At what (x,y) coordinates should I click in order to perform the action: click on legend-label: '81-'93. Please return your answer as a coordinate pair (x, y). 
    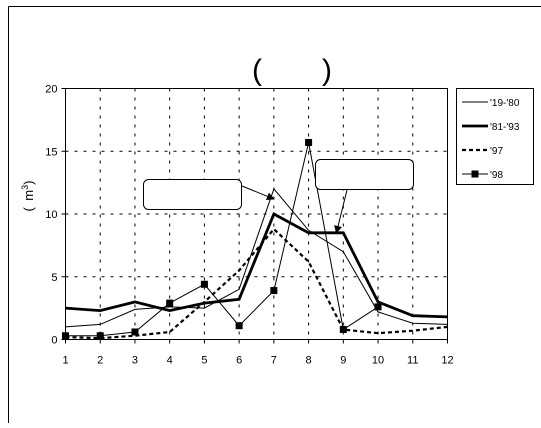
    Looking at the image, I should click on (505, 127).